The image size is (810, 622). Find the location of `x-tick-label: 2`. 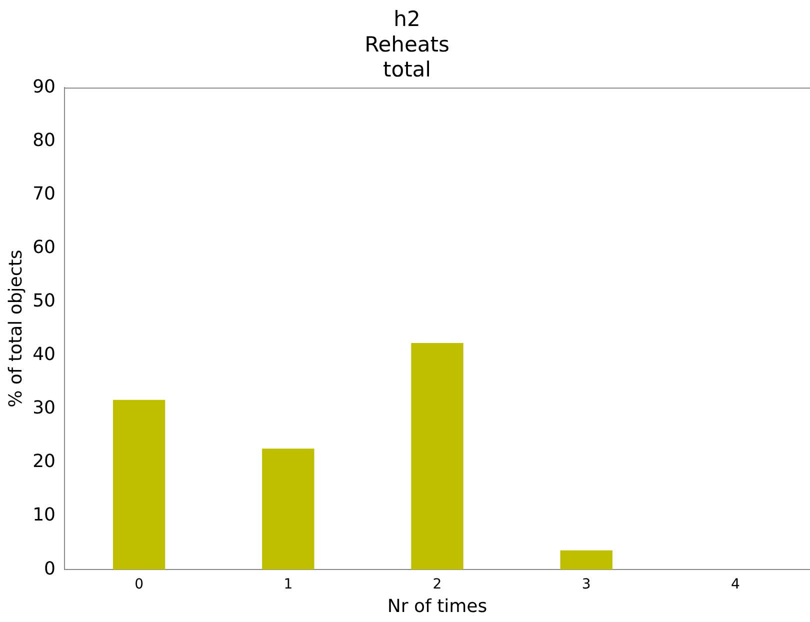

x-tick-label: 2 is located at coordinates (437, 584).